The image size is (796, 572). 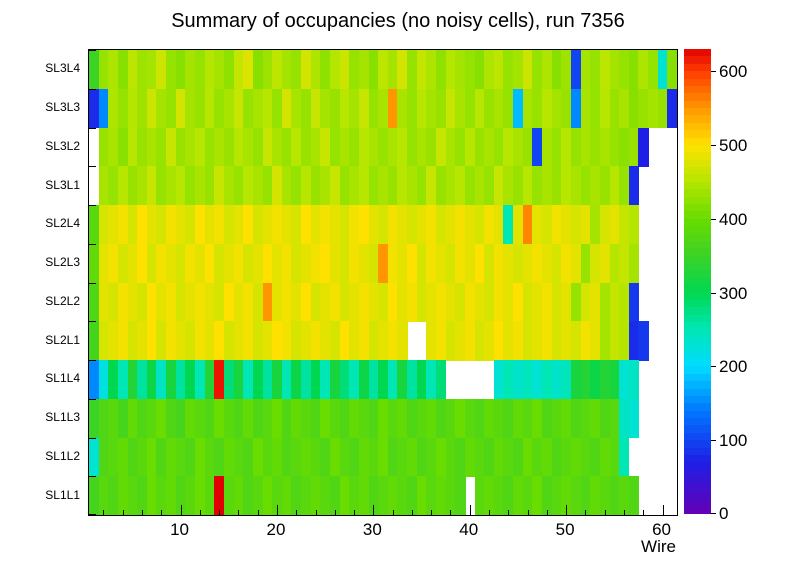 I want to click on x-axis-tick-label: 60, so click(x=661, y=529).